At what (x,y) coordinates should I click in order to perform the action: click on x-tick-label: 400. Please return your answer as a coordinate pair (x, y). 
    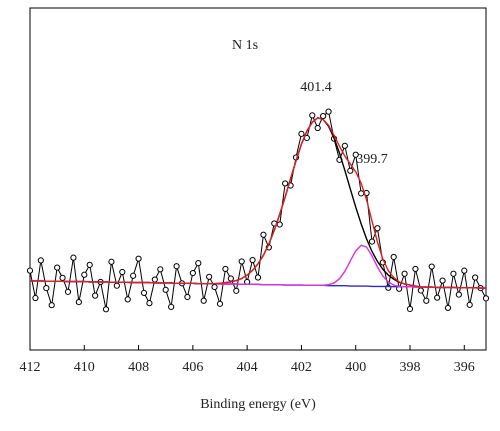
    Looking at the image, I should click on (355, 367).